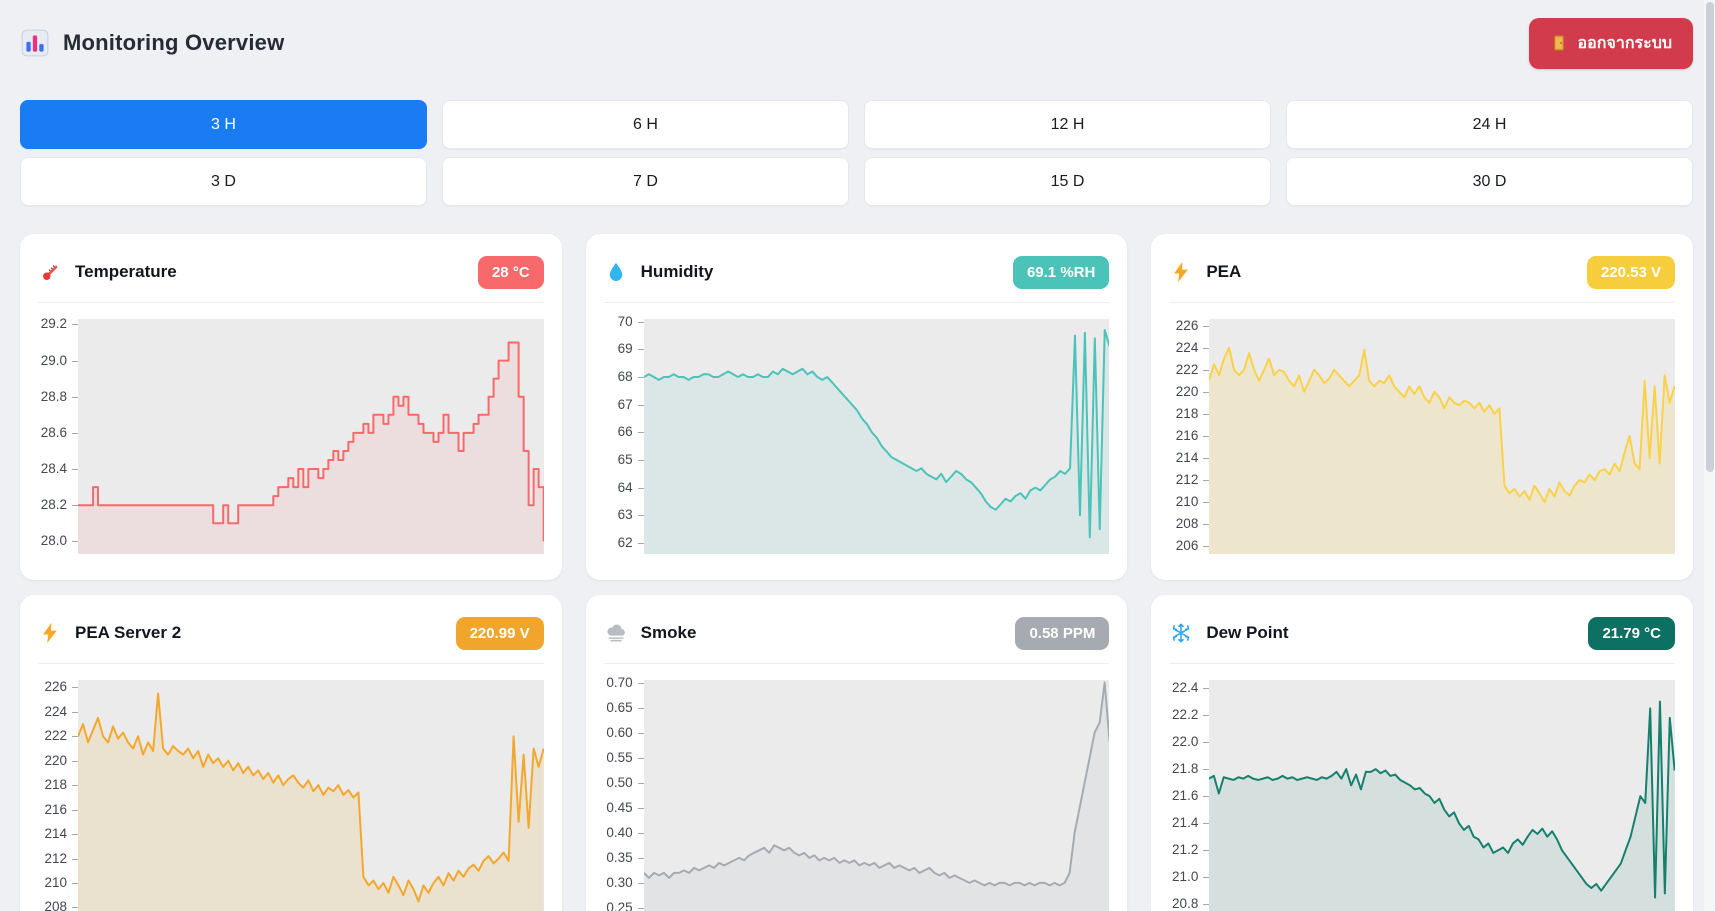 The width and height of the screenshot is (1715, 911). I want to click on humidity-chart: 70 69 68 67 66 65 64 63 62, so click(857, 434).